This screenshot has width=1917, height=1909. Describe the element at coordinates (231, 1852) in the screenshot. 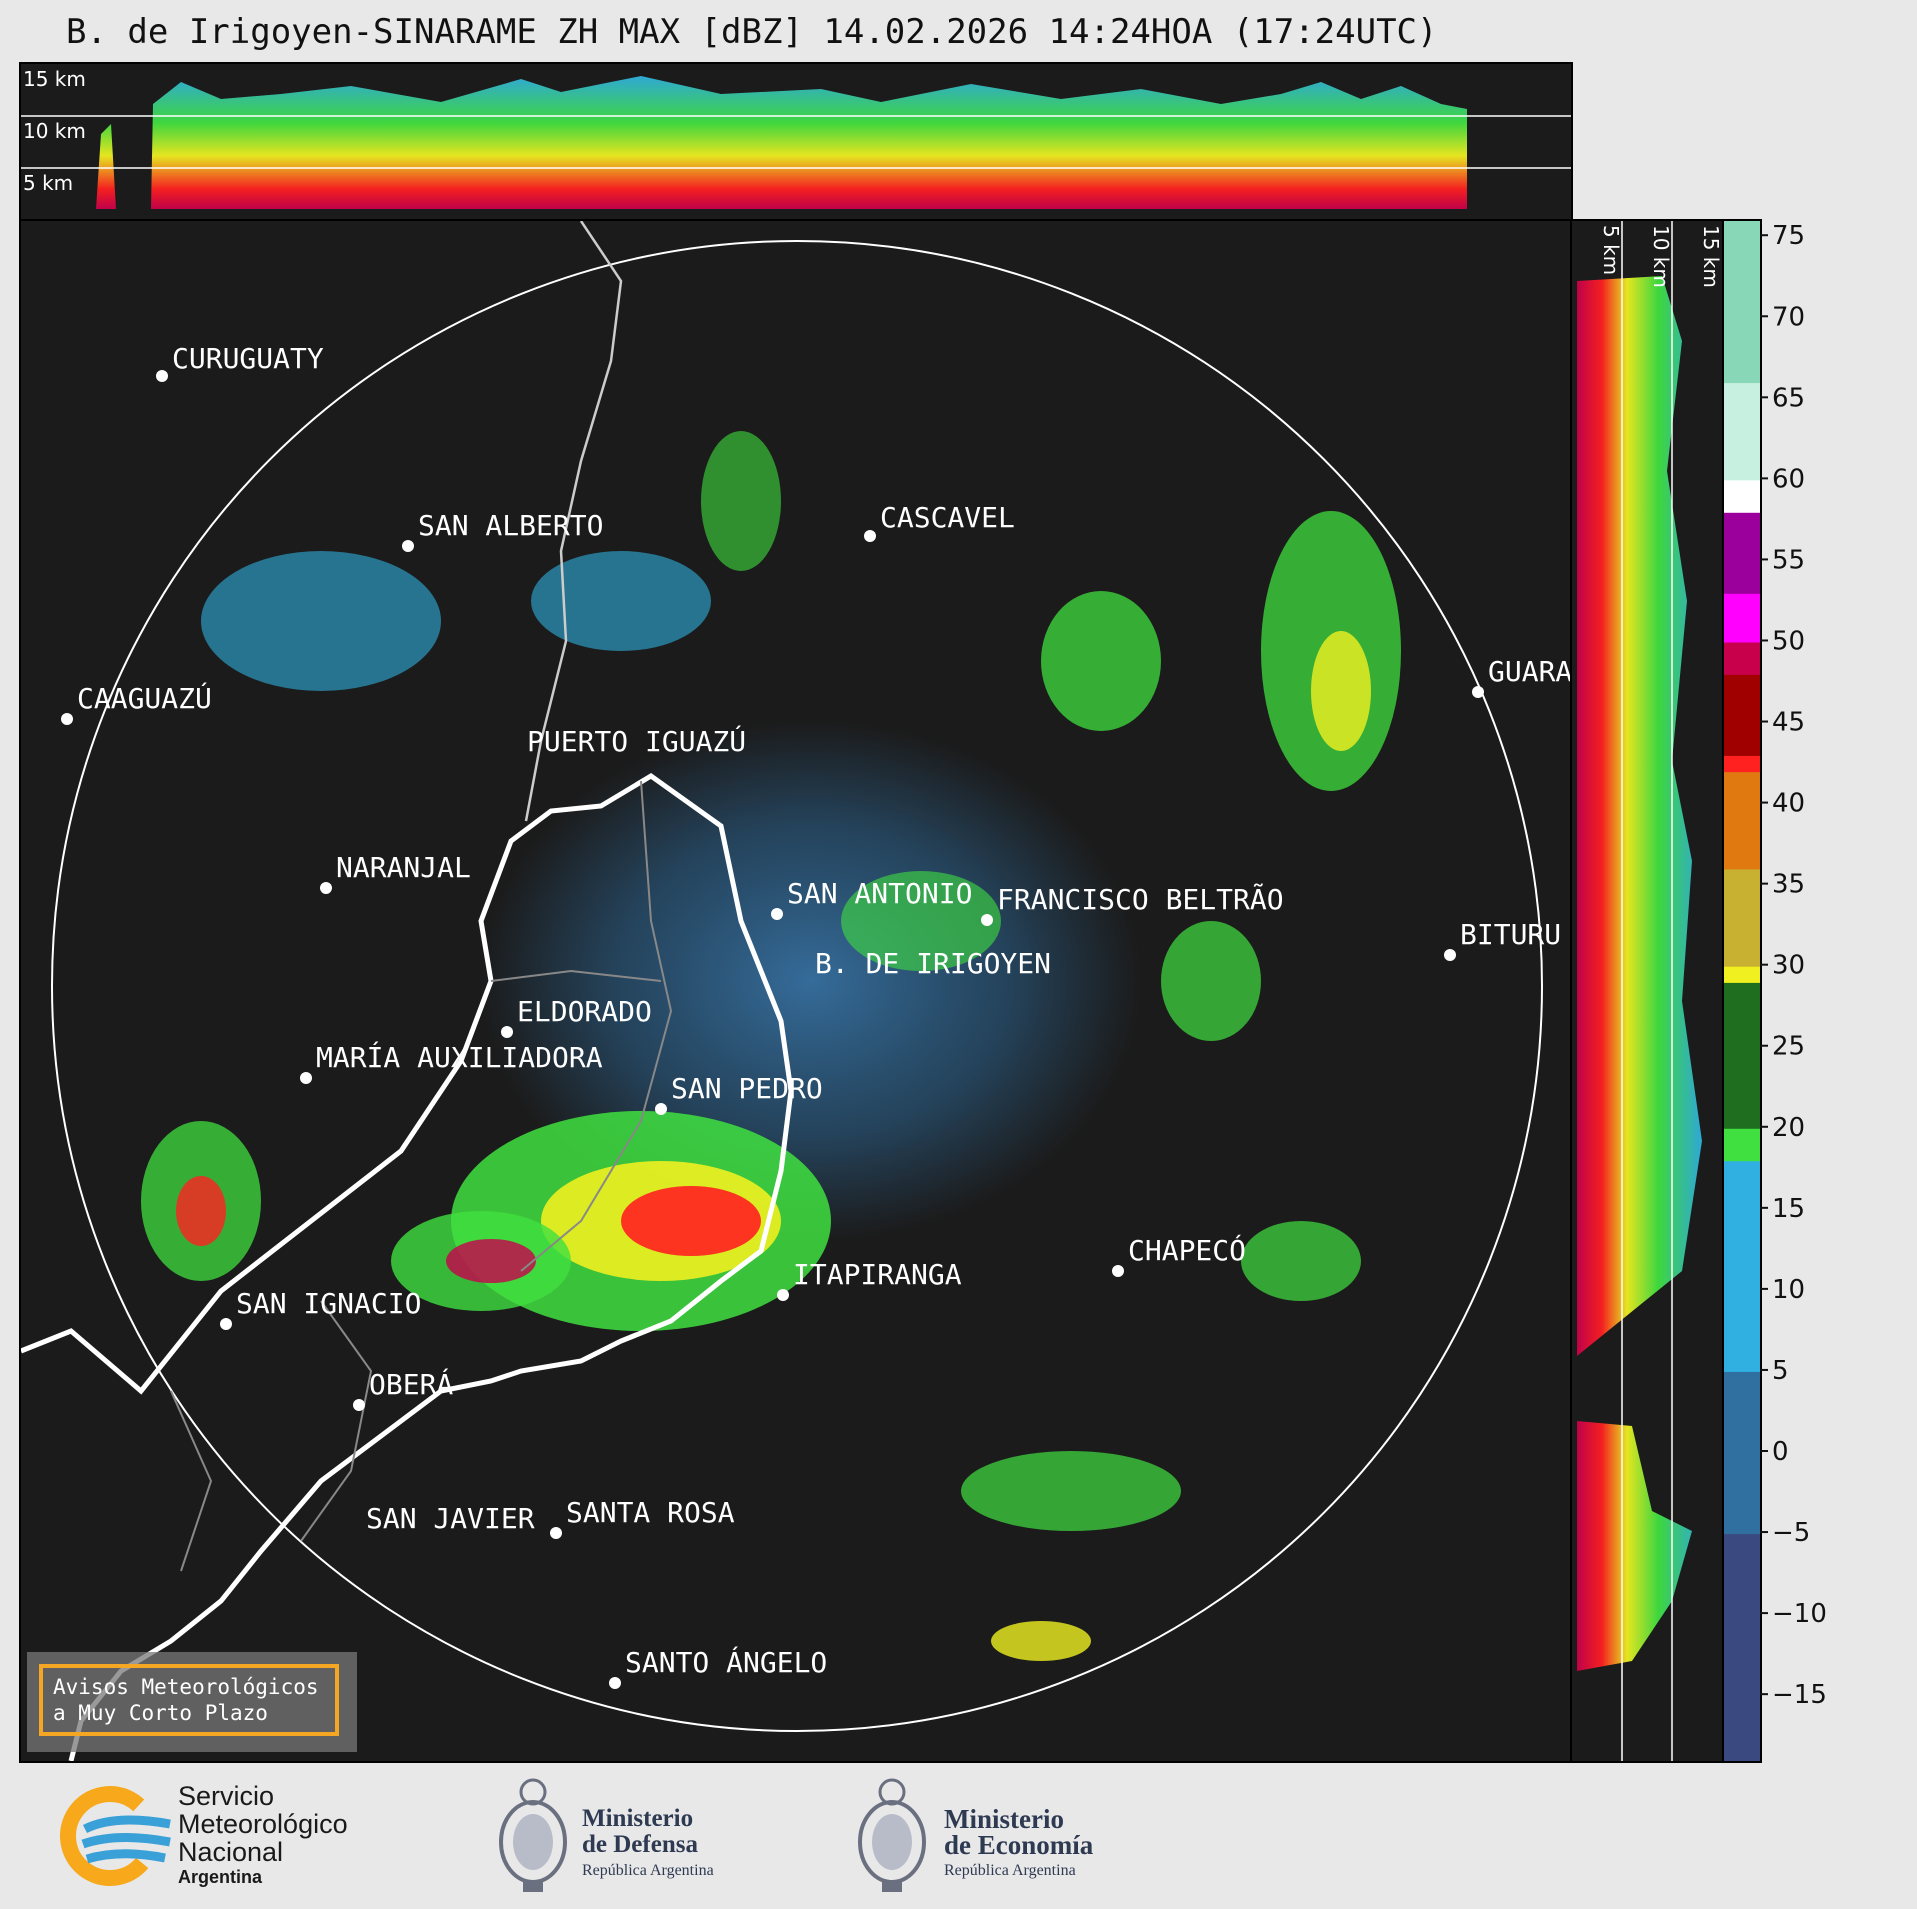

I see `smn-line-3: Nacional` at that location.